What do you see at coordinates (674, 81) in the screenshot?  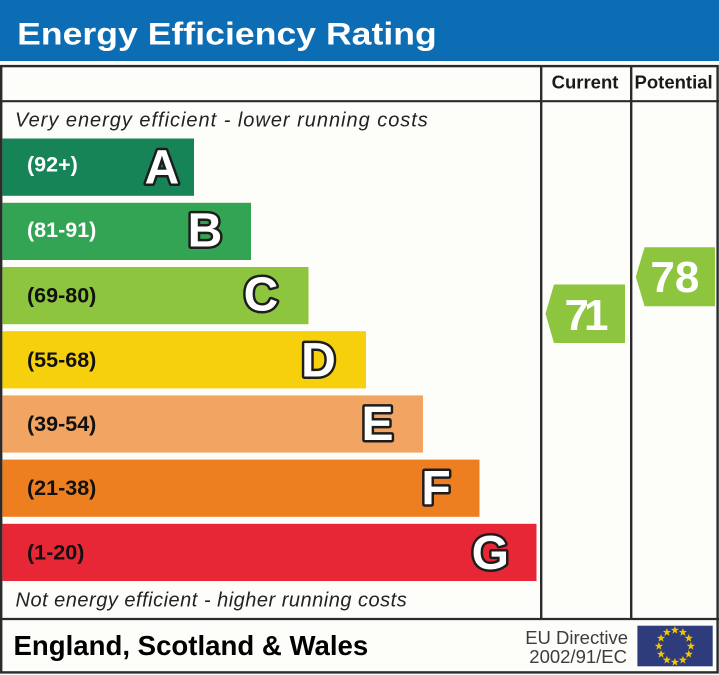 I see `svg-text: Potential` at bounding box center [674, 81].